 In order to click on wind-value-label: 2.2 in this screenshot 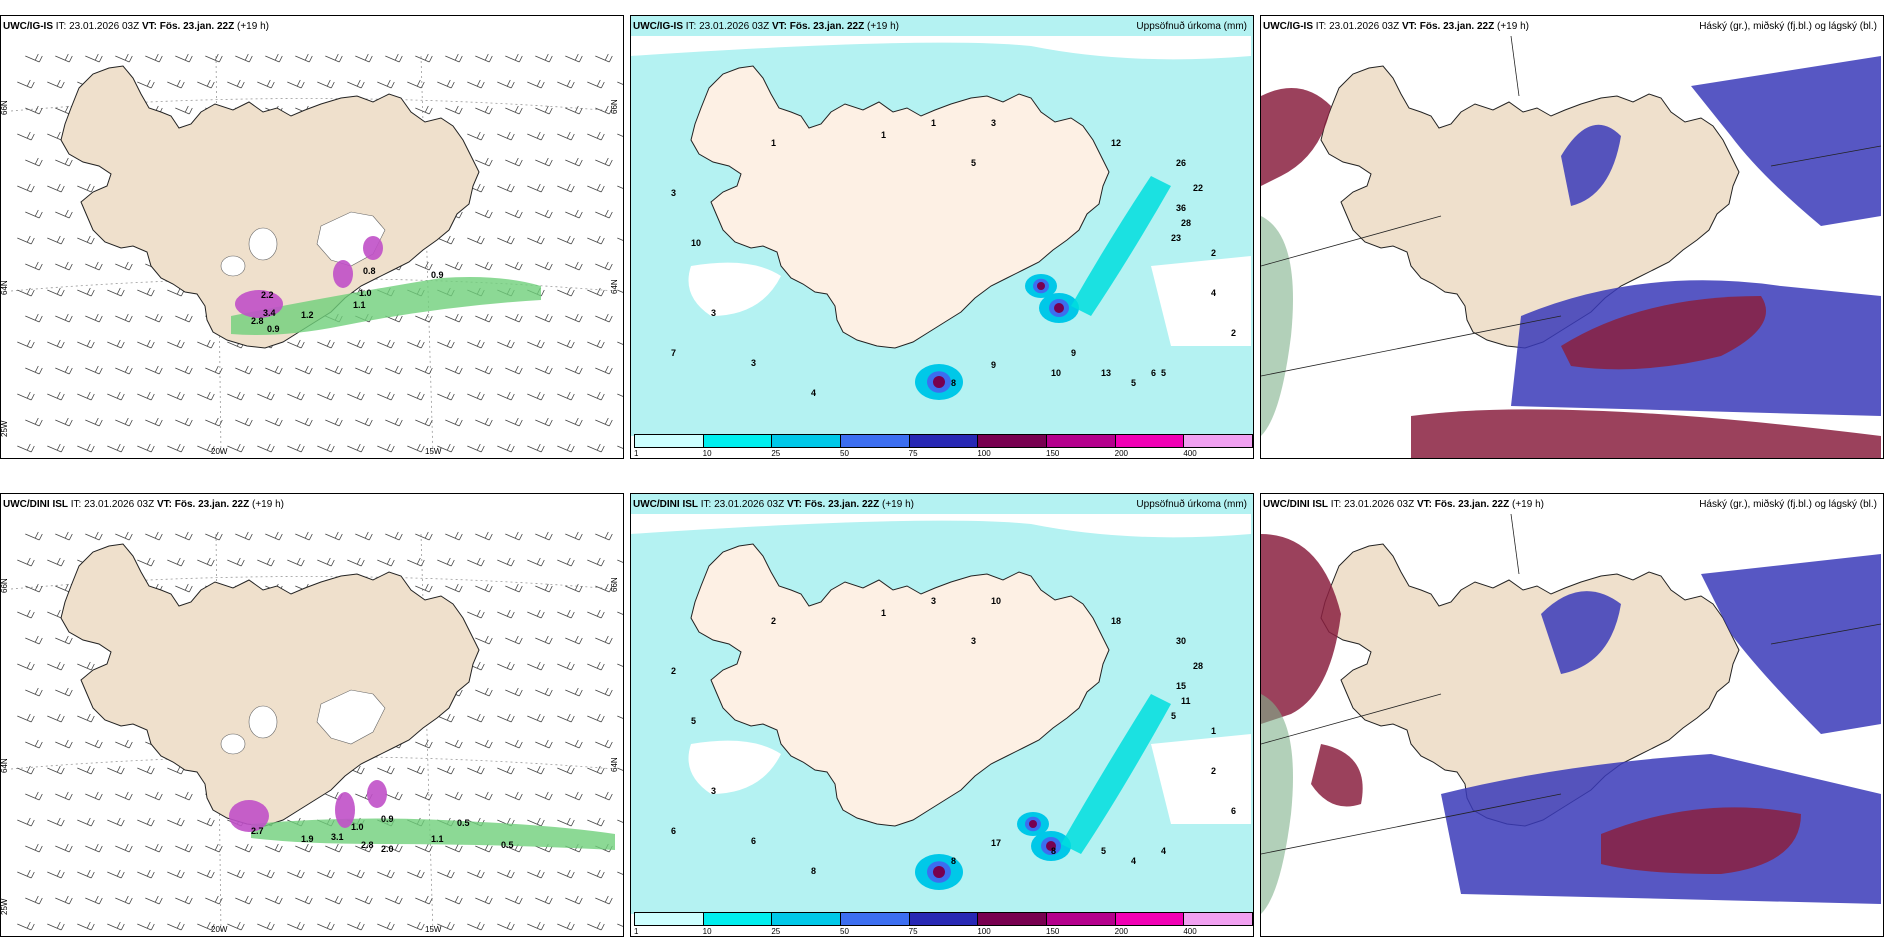, I will do `click(267, 295)`.